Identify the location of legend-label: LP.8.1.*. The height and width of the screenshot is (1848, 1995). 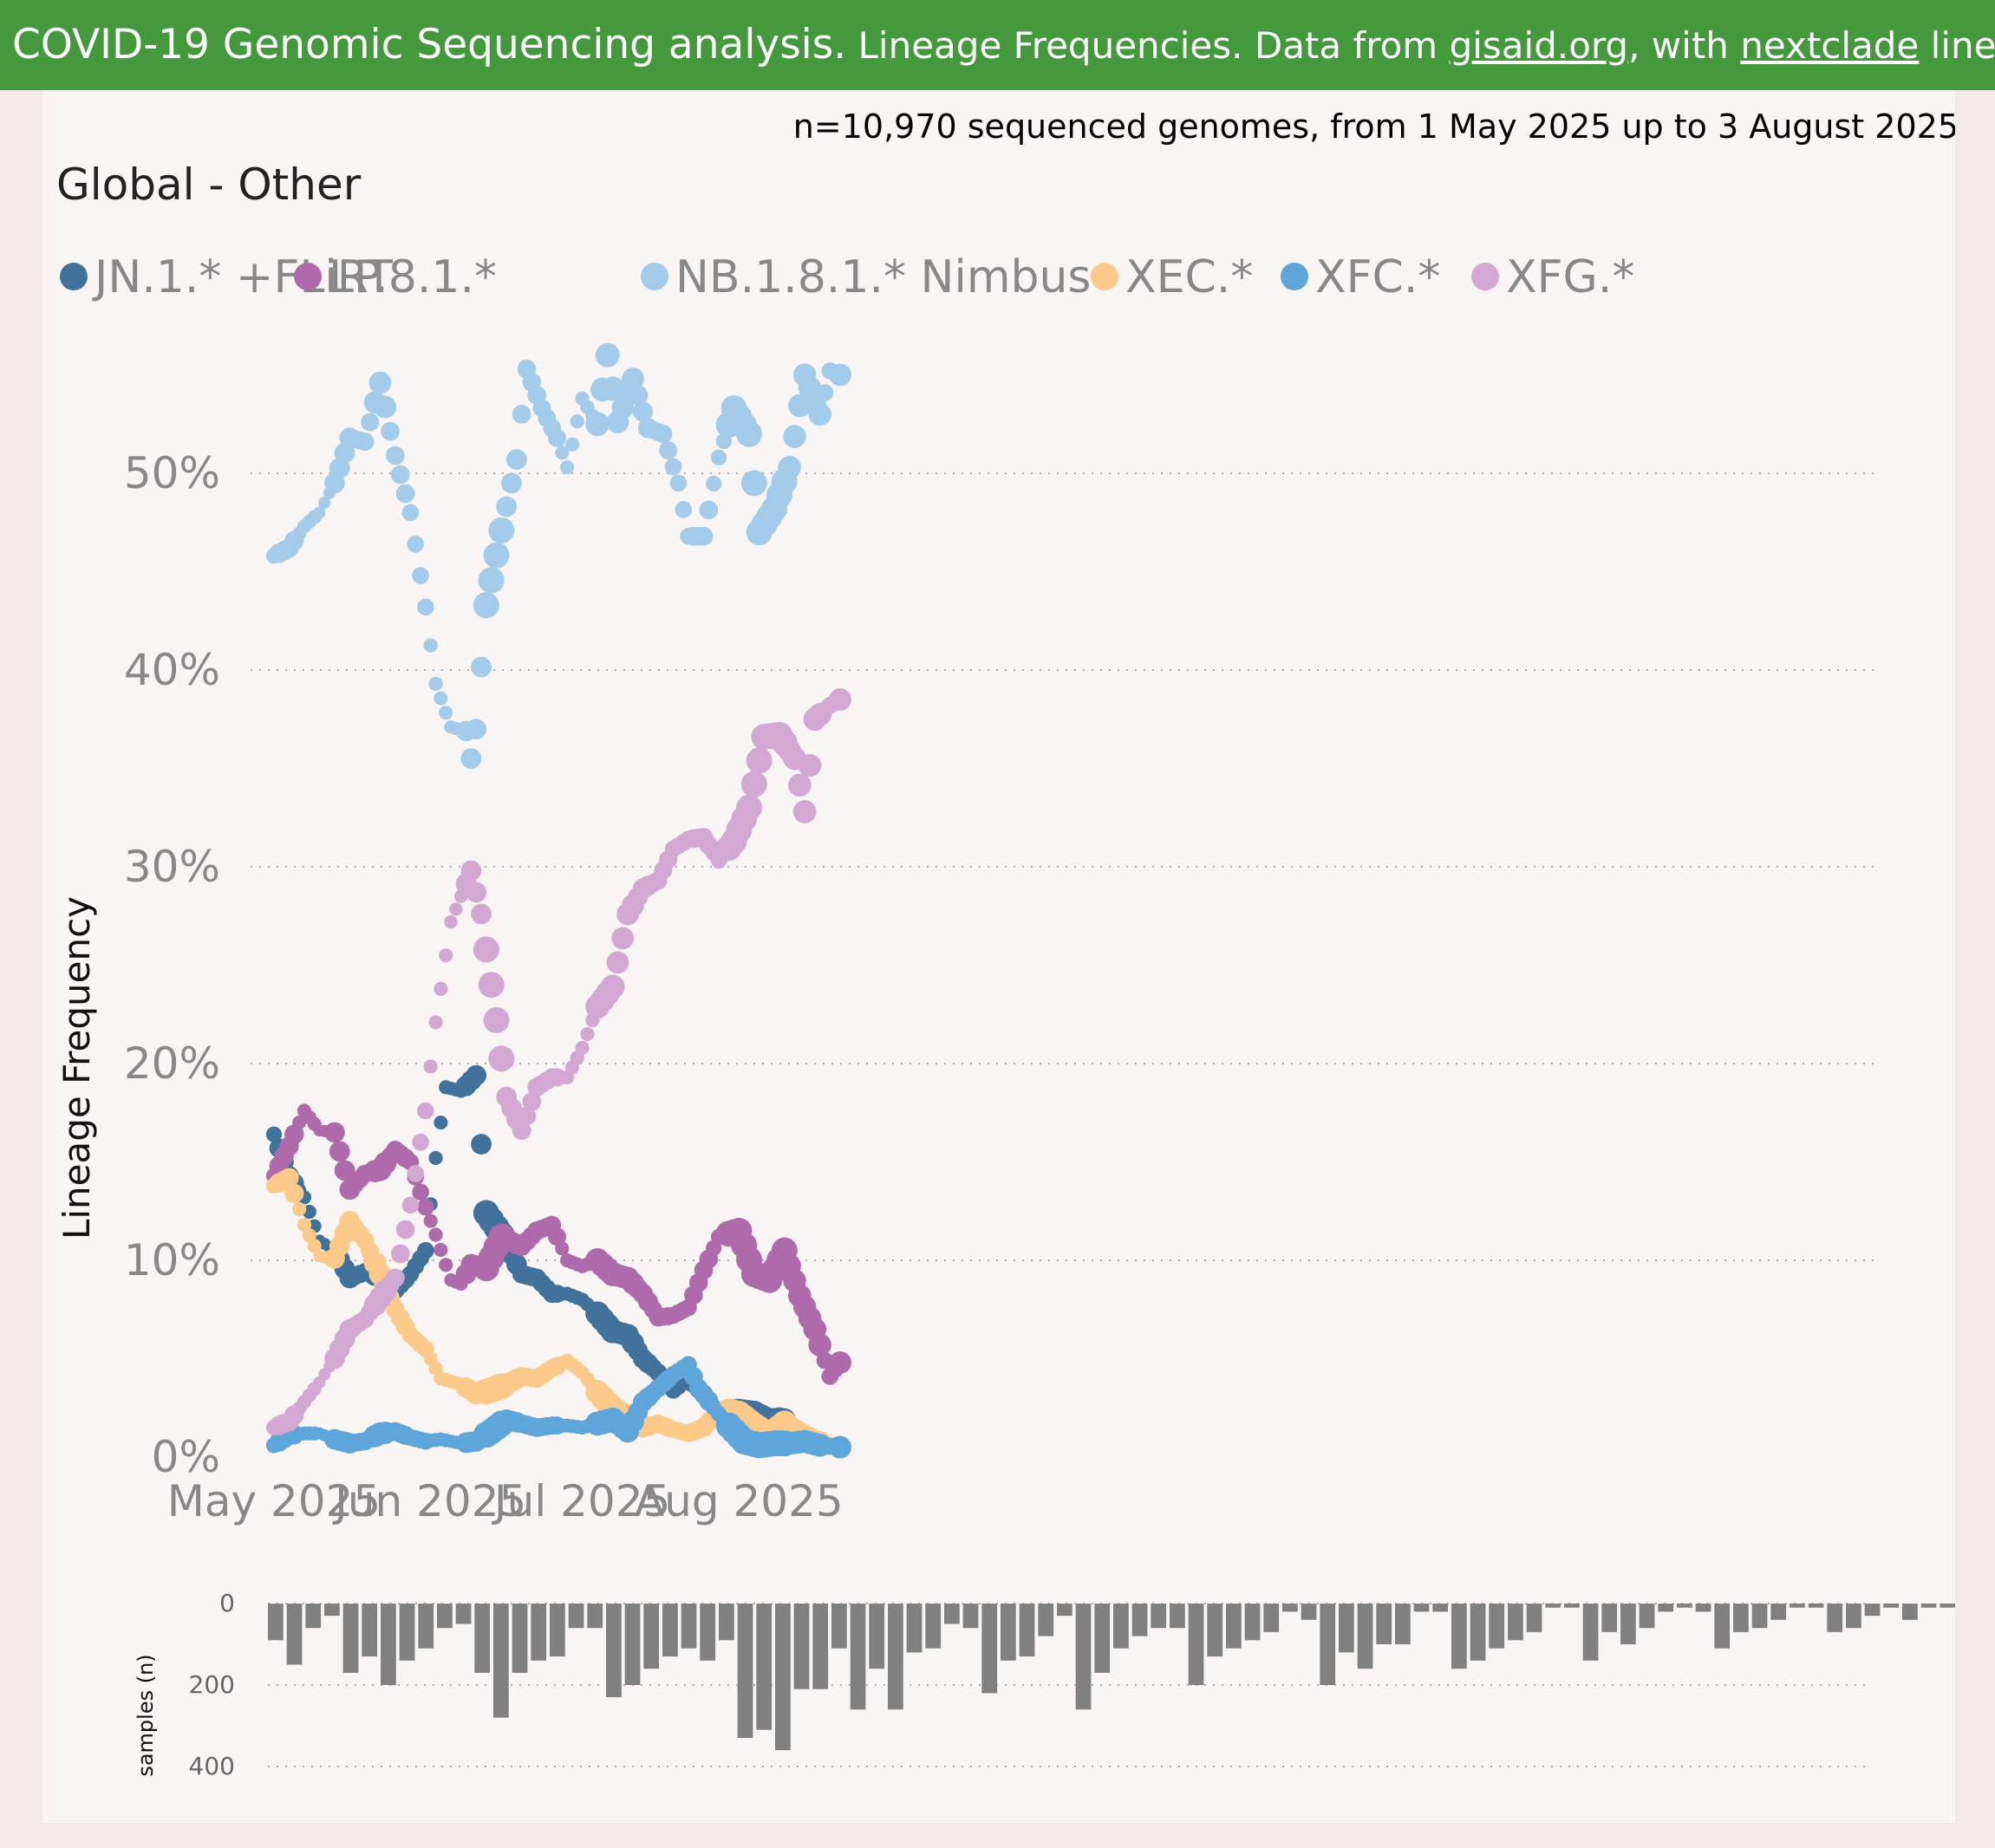
(413, 277).